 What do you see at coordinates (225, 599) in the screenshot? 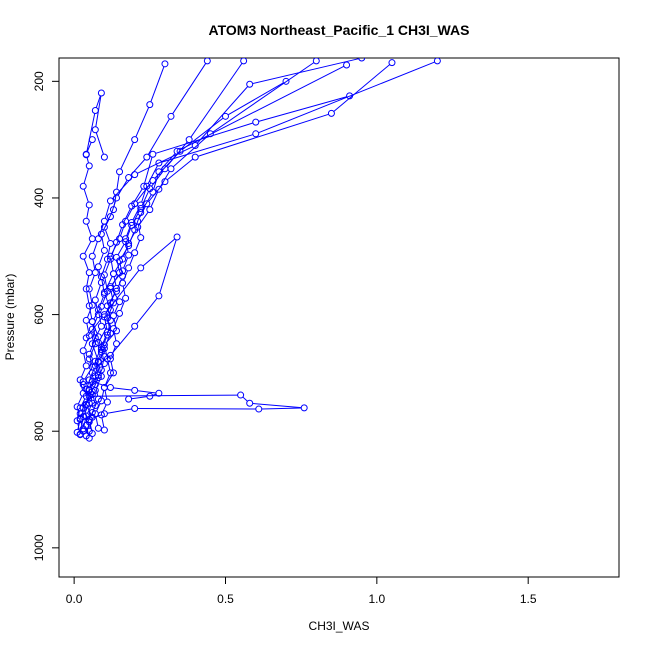
I see `x-tick-label: 0.5` at bounding box center [225, 599].